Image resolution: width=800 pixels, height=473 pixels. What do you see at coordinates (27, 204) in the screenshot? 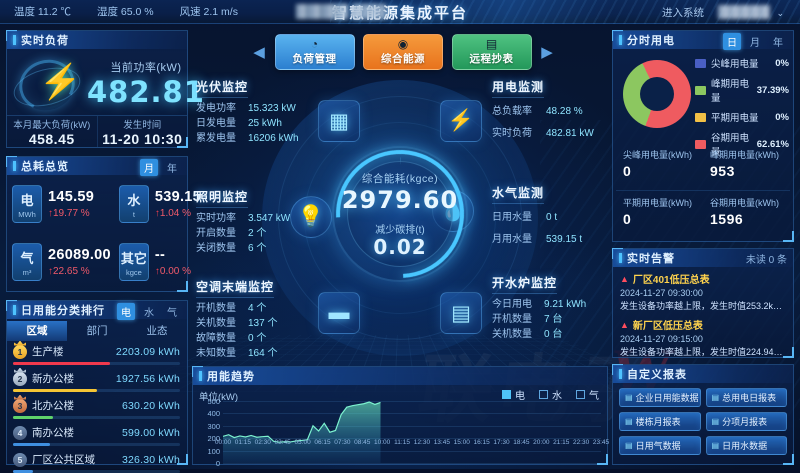
I see `electric-icon: 电 MWh` at bounding box center [27, 204].